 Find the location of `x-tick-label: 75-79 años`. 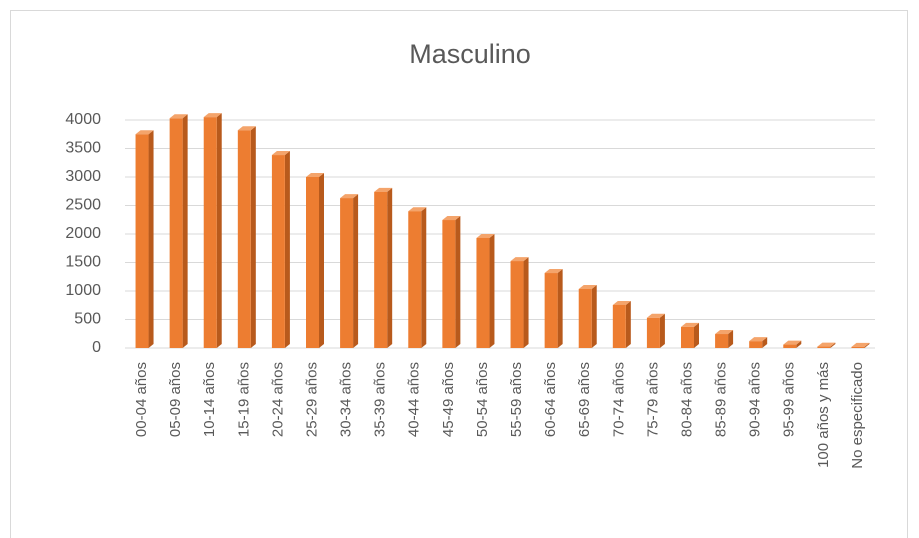

x-tick-label: 75-79 años is located at coordinates (652, 399).